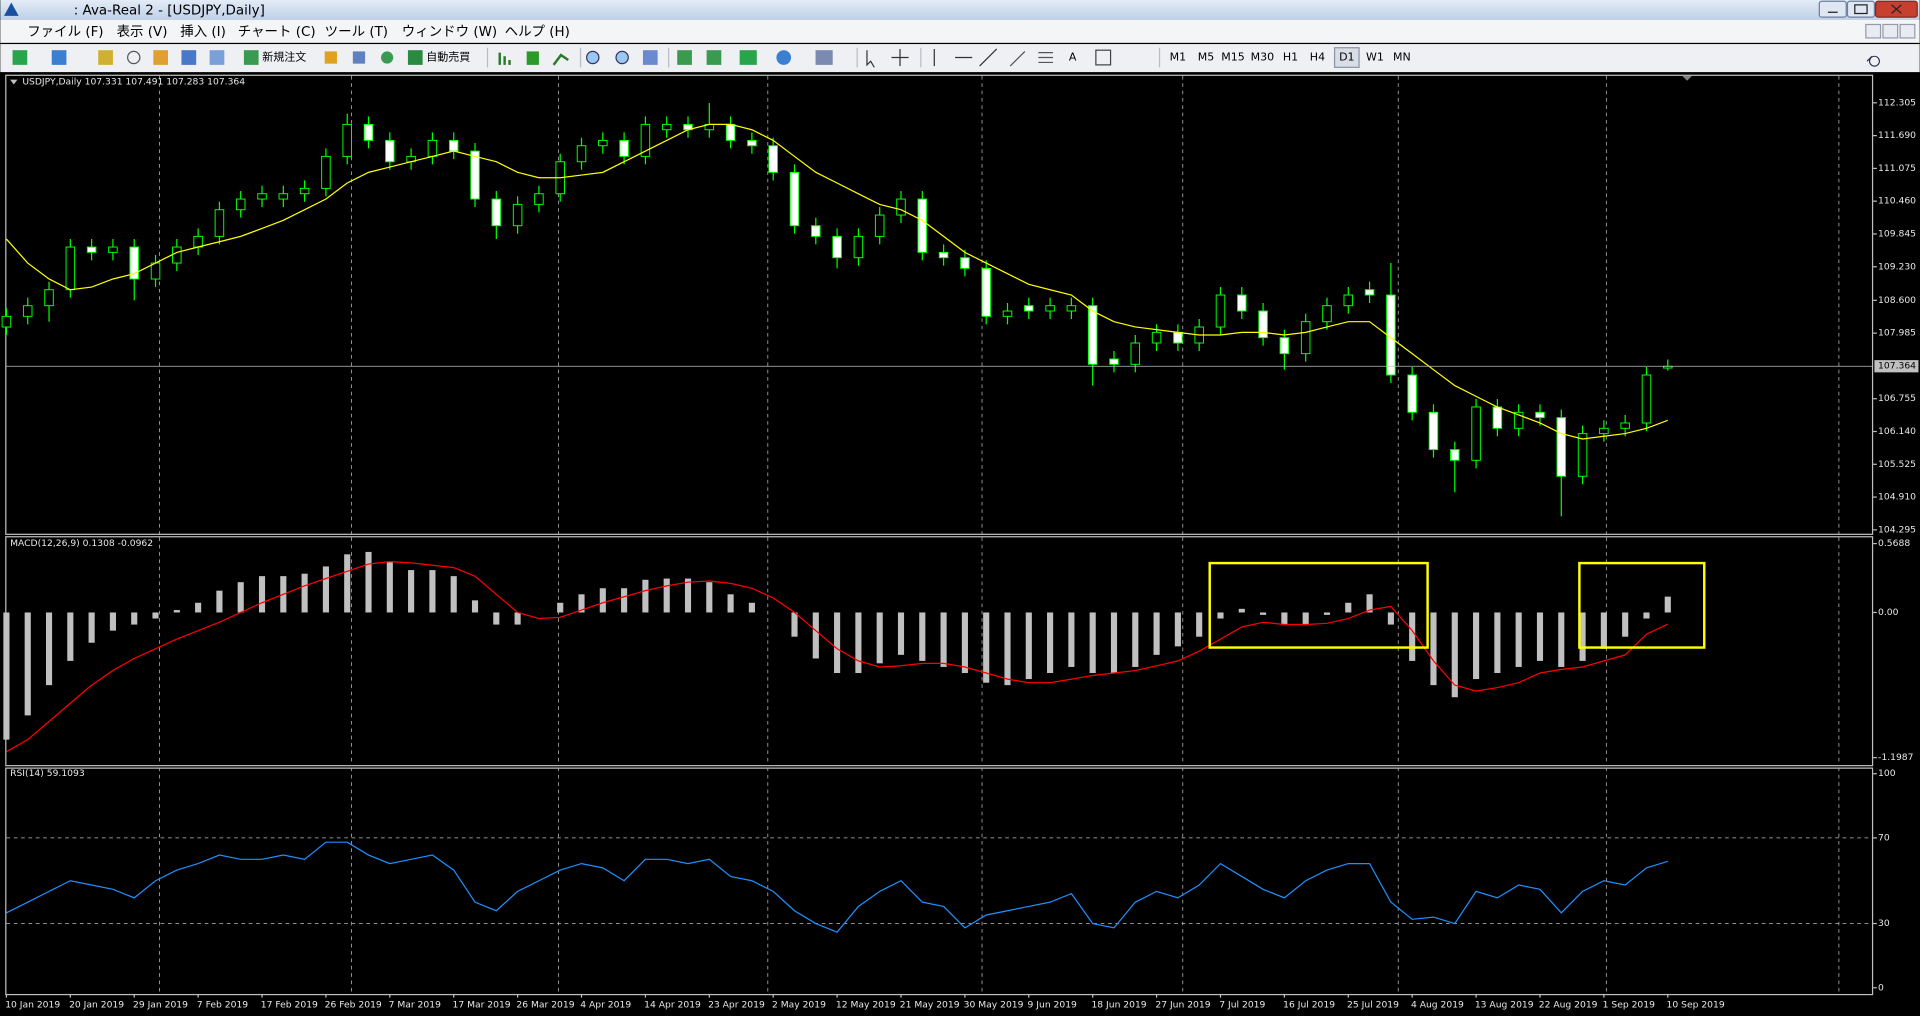  What do you see at coordinates (1178, 57) in the screenshot?
I see `timeframe-button: M1` at bounding box center [1178, 57].